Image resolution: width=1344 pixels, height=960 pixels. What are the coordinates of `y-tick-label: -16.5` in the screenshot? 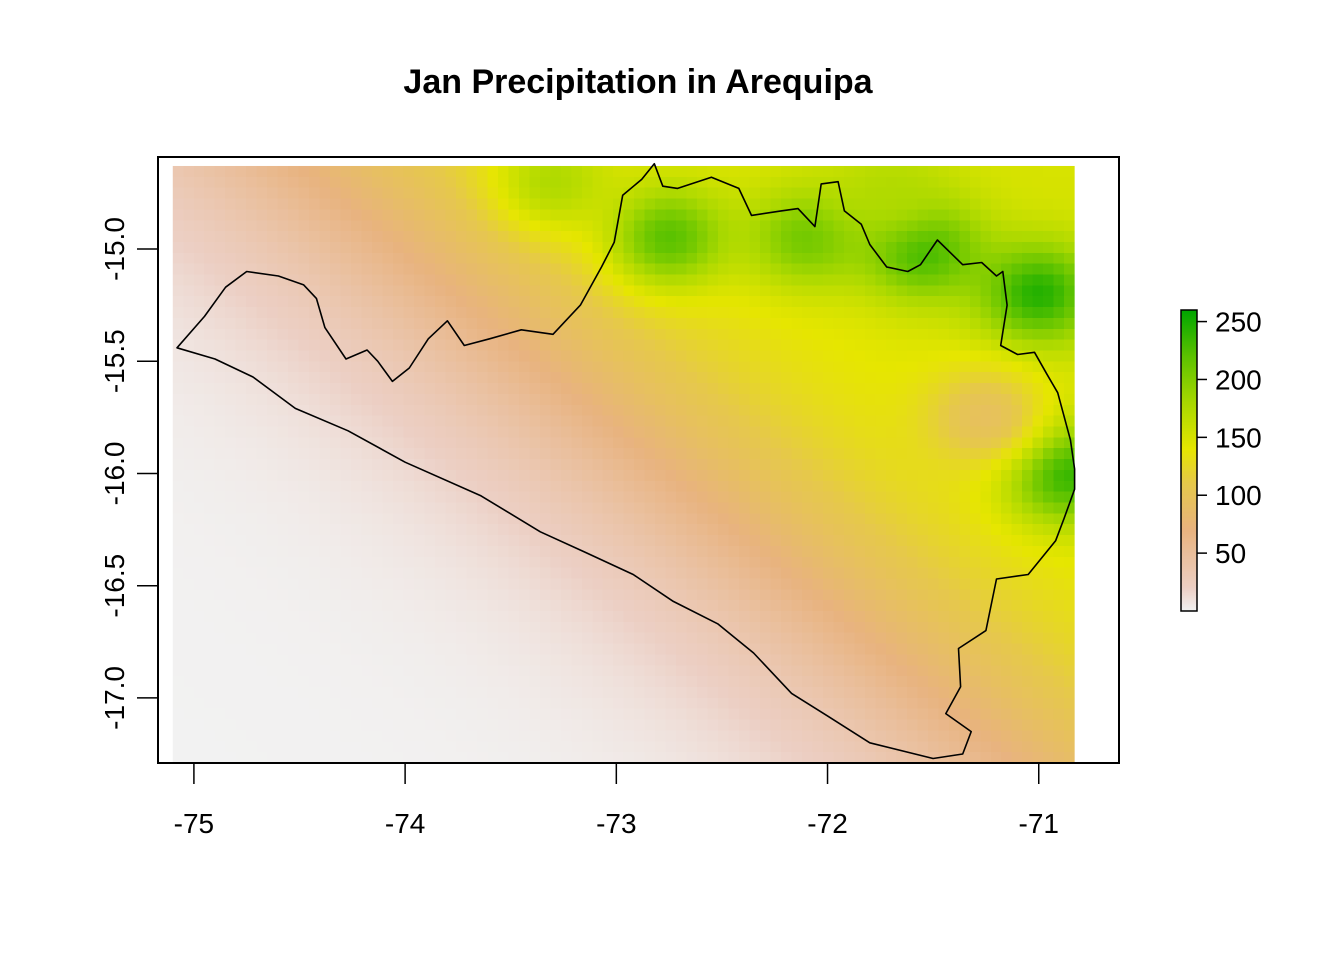 It's located at (114, 586).